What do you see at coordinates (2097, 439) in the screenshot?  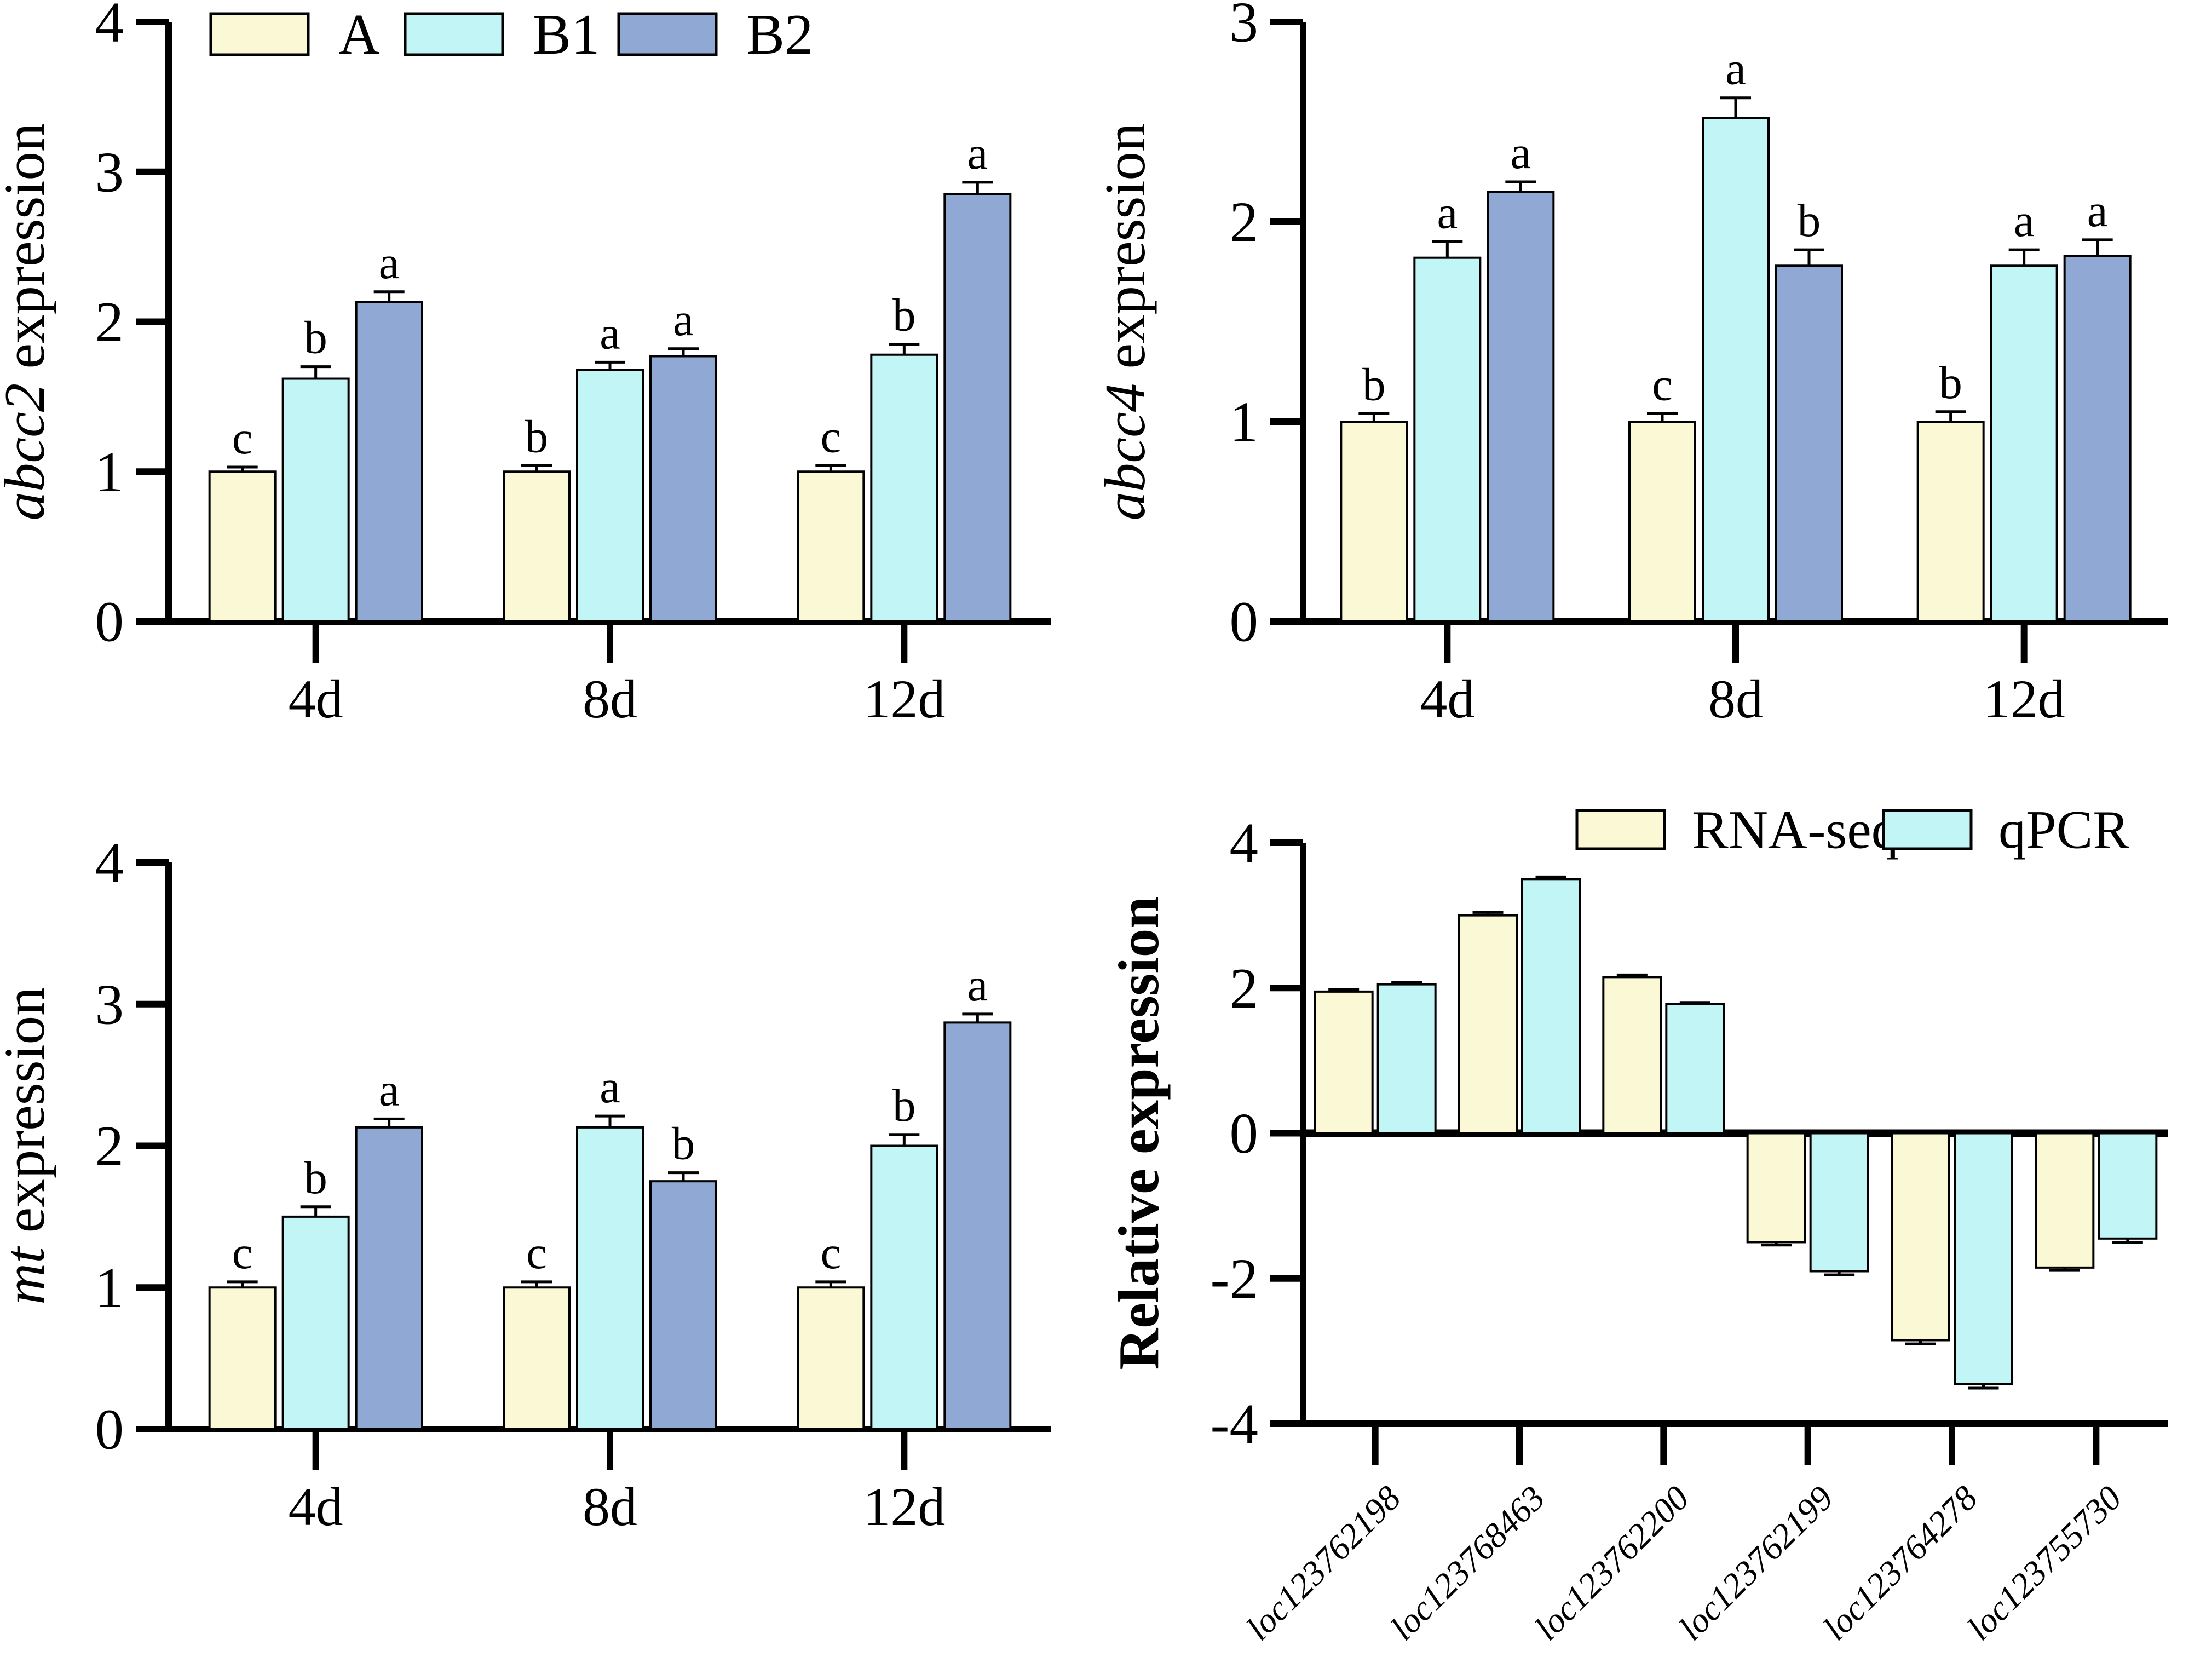 I see `bar-abcc4-12d-B2` at bounding box center [2097, 439].